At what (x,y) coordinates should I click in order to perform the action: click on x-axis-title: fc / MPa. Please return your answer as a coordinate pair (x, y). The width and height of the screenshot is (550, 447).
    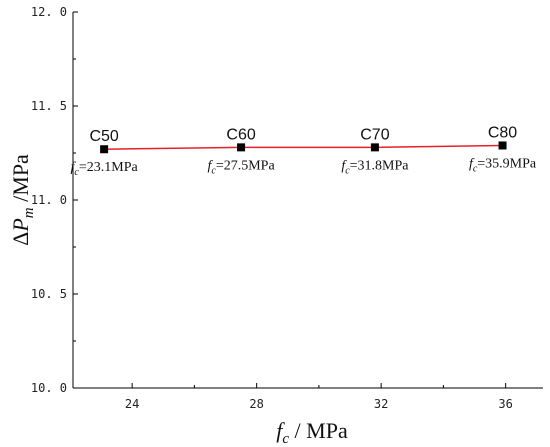
    Looking at the image, I should click on (312, 432).